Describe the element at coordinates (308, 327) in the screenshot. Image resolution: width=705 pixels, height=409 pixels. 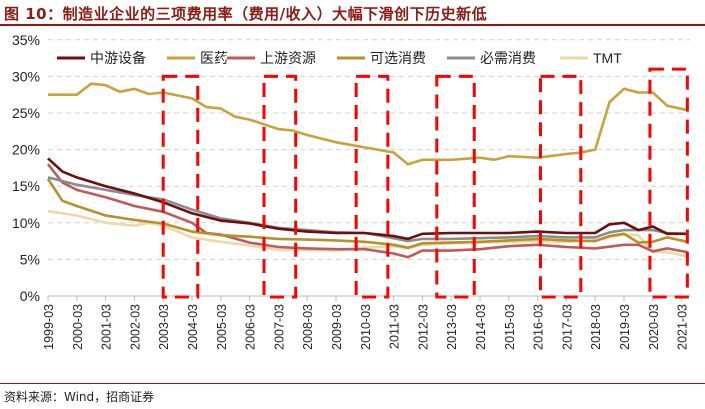
I see `x-tick-label: 2008-03` at that location.